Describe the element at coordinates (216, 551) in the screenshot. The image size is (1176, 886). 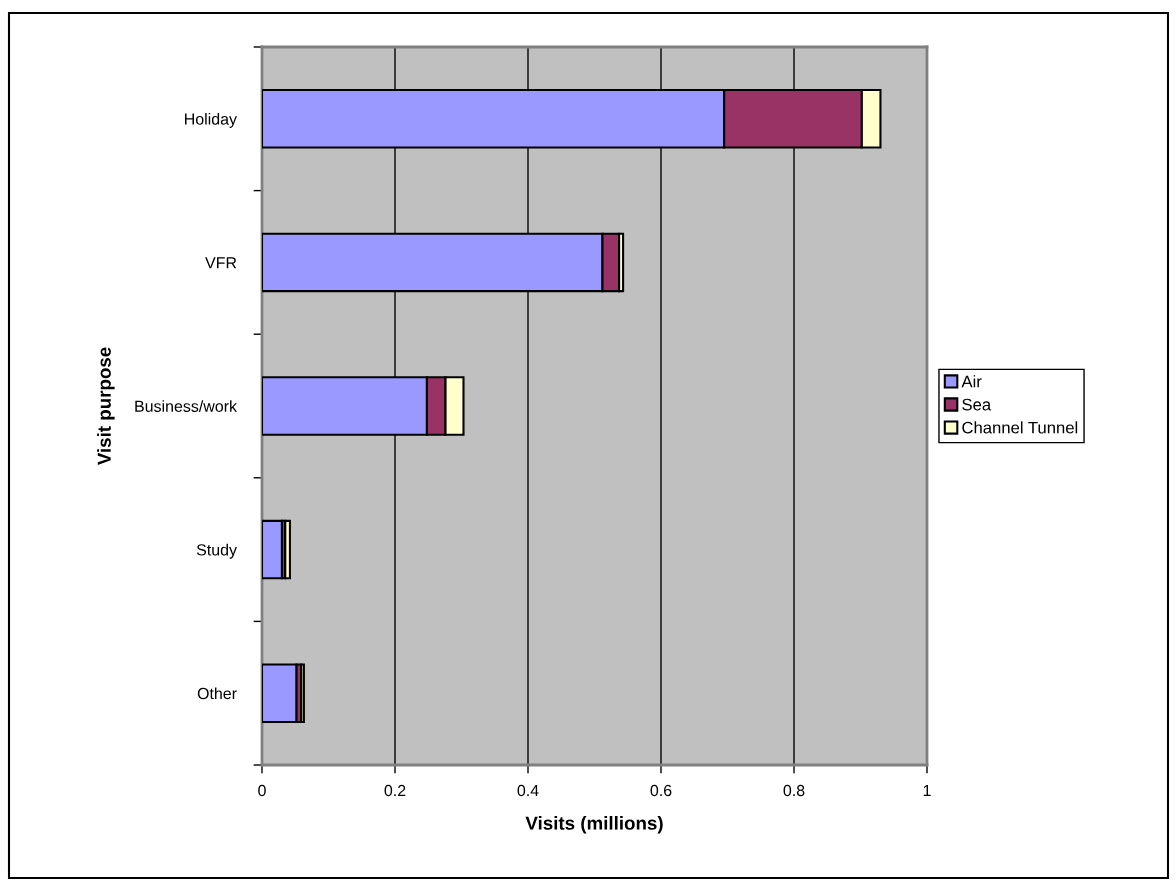
I see `y-tick-label: Study` at that location.